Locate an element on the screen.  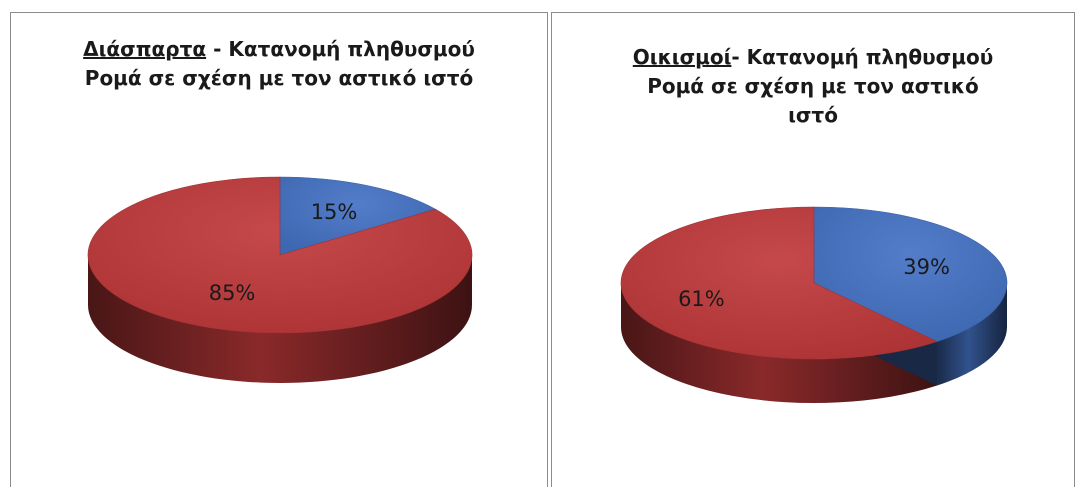
pie-data-label: 15% is located at coordinates (334, 212).